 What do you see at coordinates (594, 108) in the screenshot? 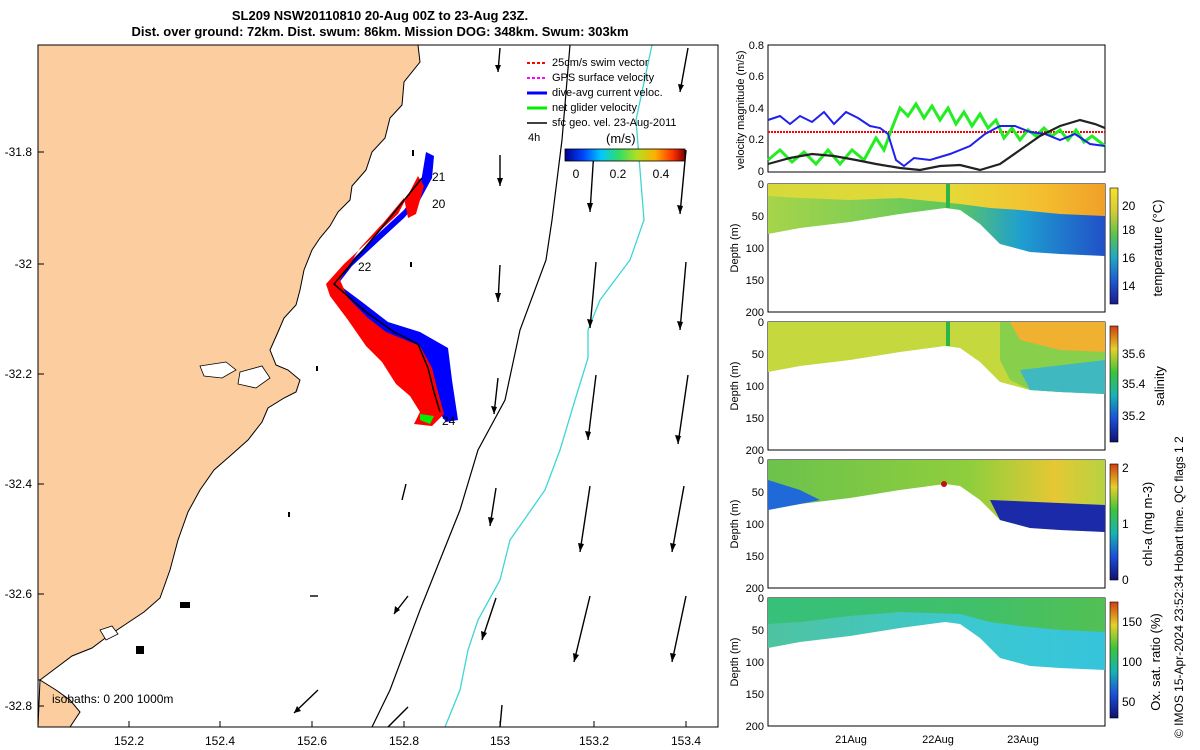
I see `svg-text: net glider velocity` at bounding box center [594, 108].